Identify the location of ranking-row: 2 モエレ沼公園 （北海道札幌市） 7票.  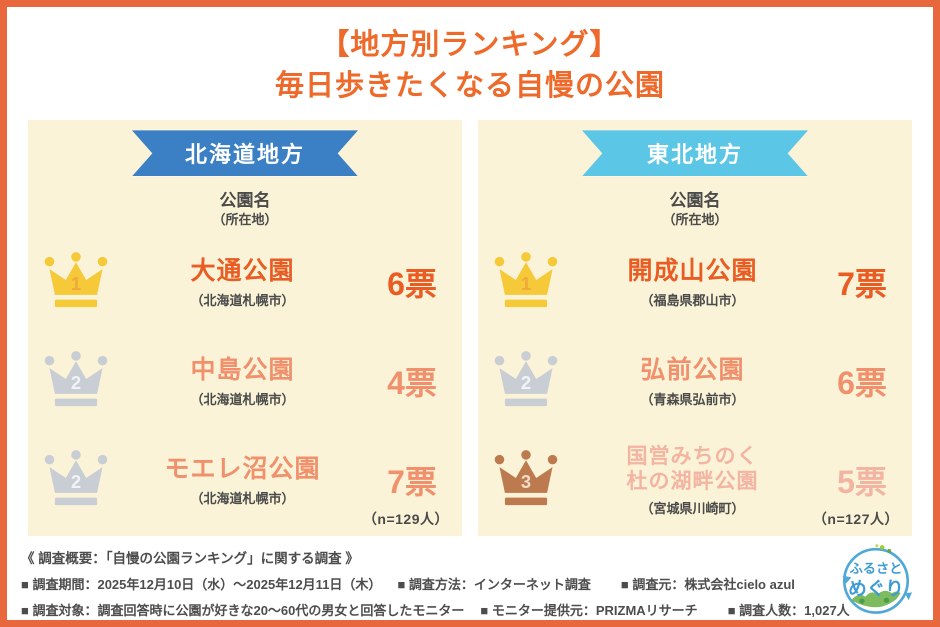
(245, 480).